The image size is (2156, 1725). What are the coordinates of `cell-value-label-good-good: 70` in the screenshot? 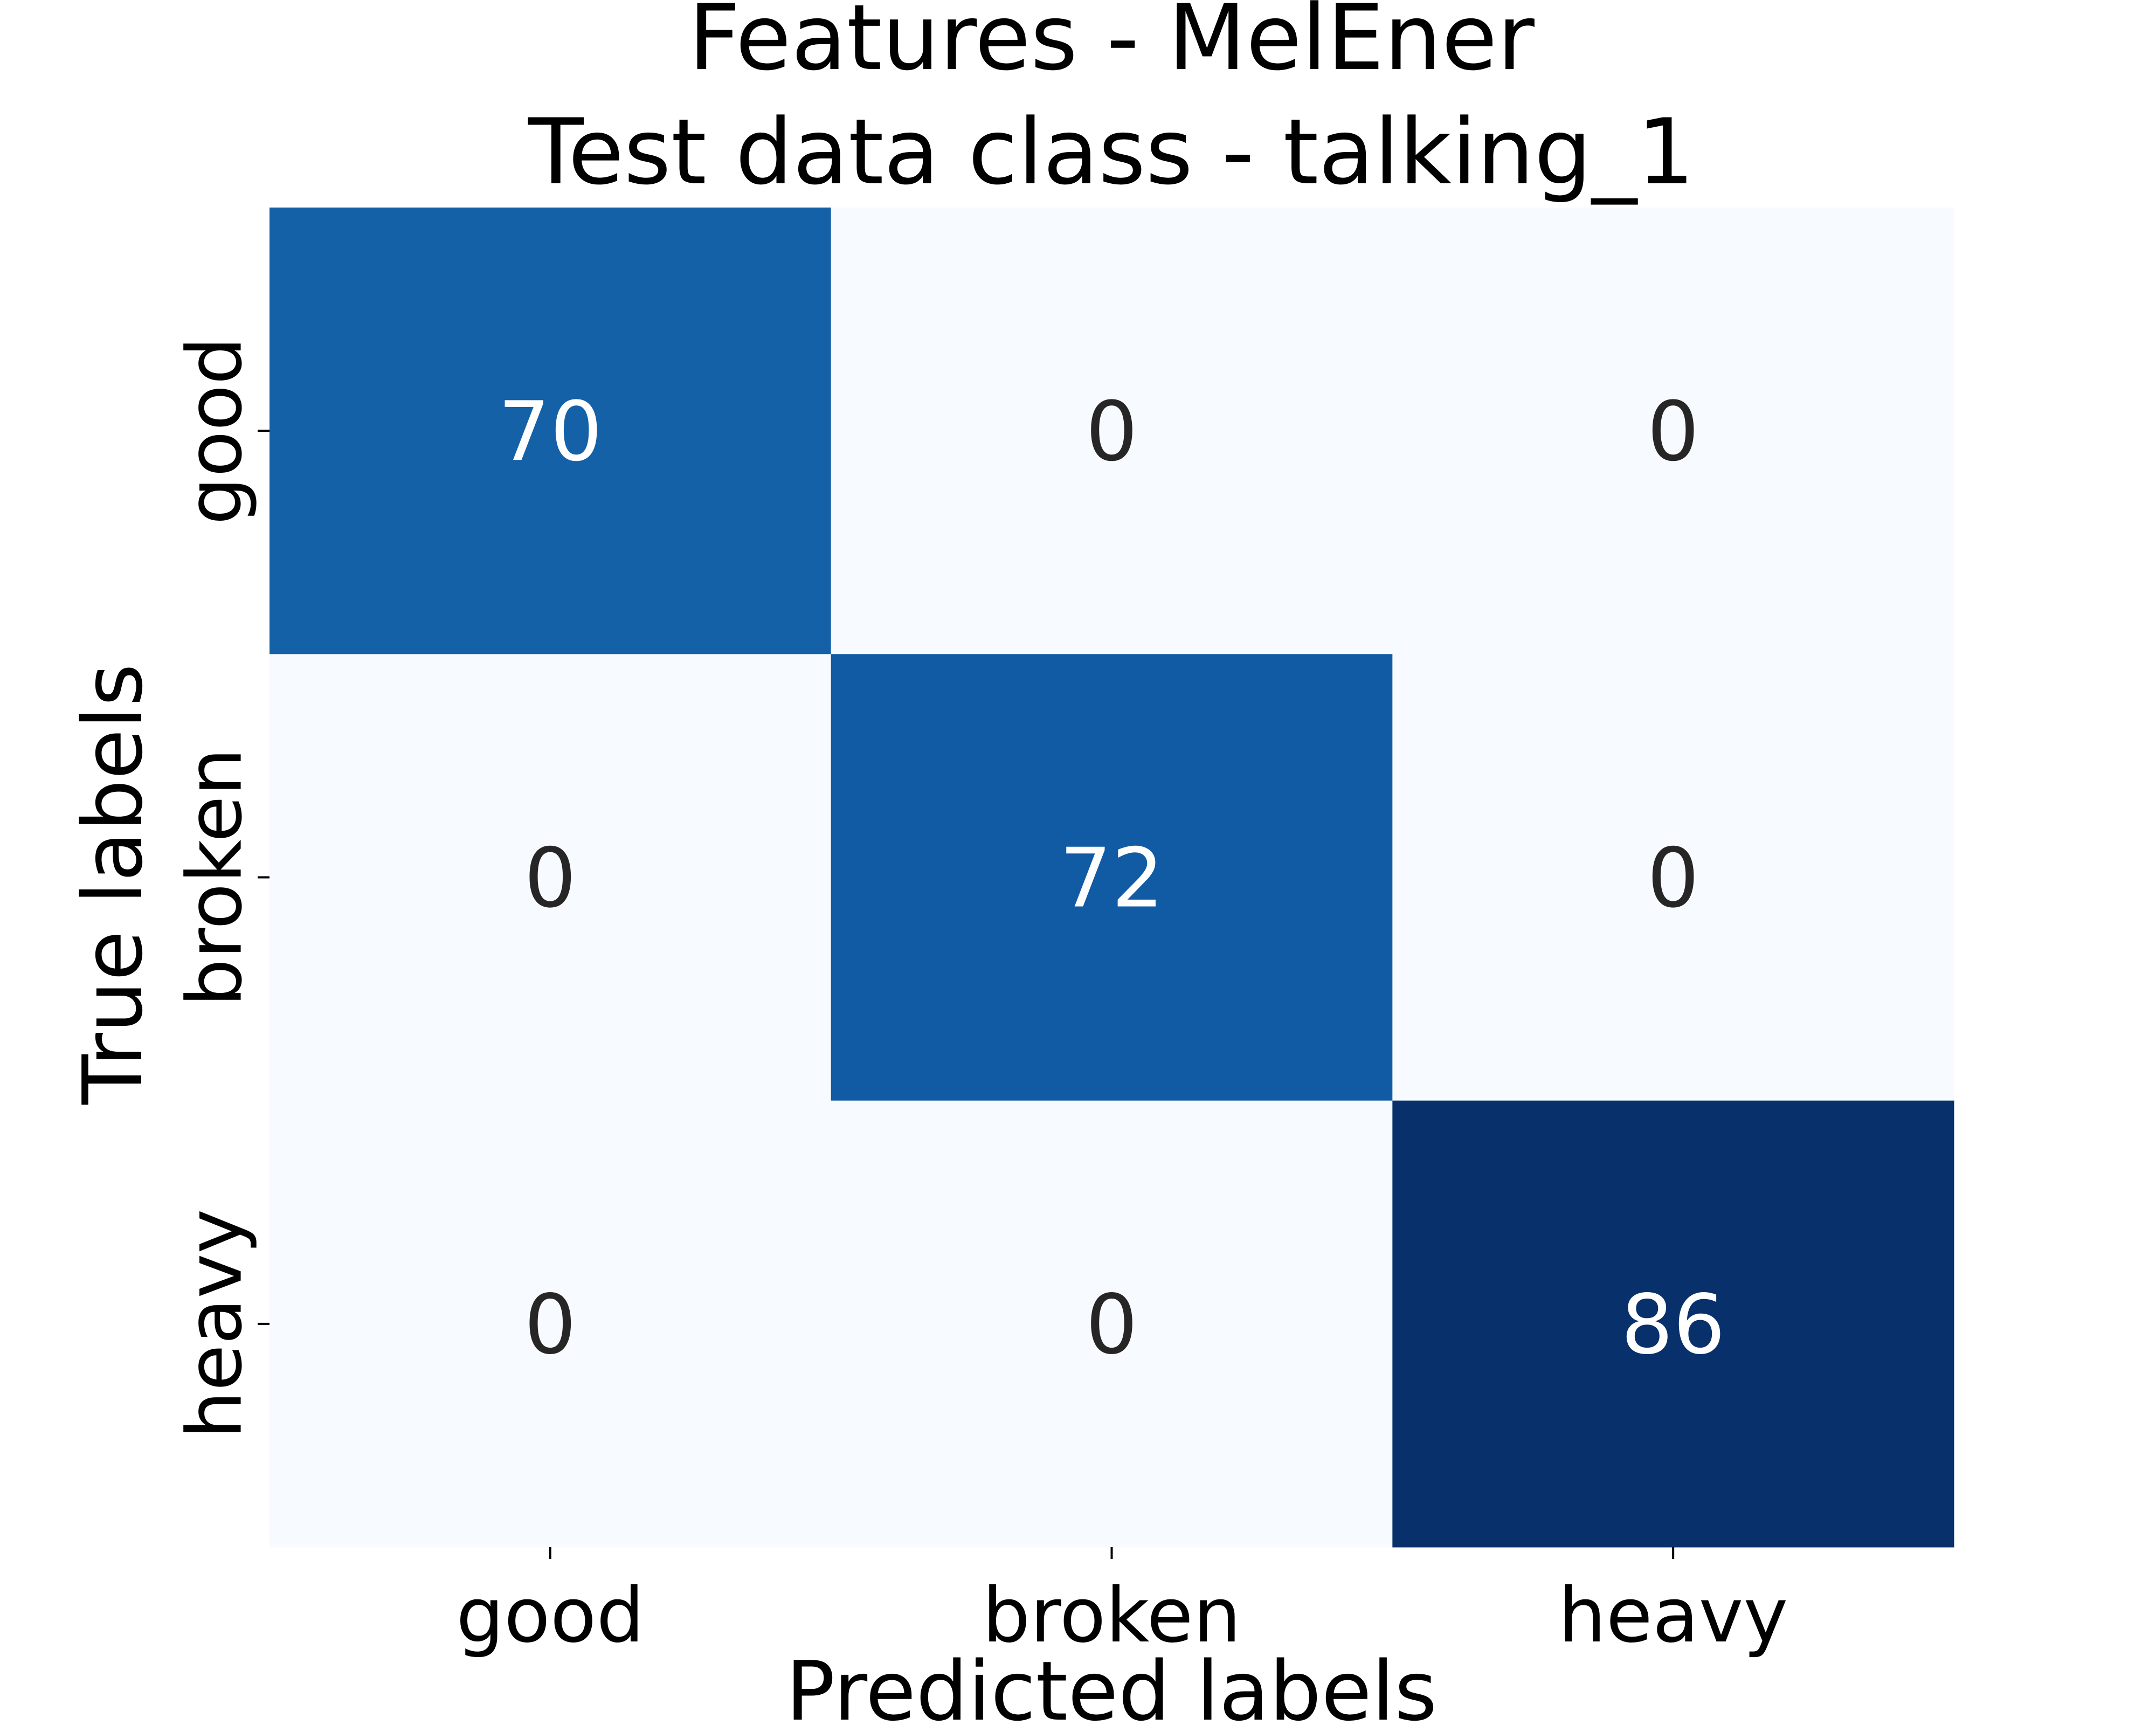 It's located at (550, 431).